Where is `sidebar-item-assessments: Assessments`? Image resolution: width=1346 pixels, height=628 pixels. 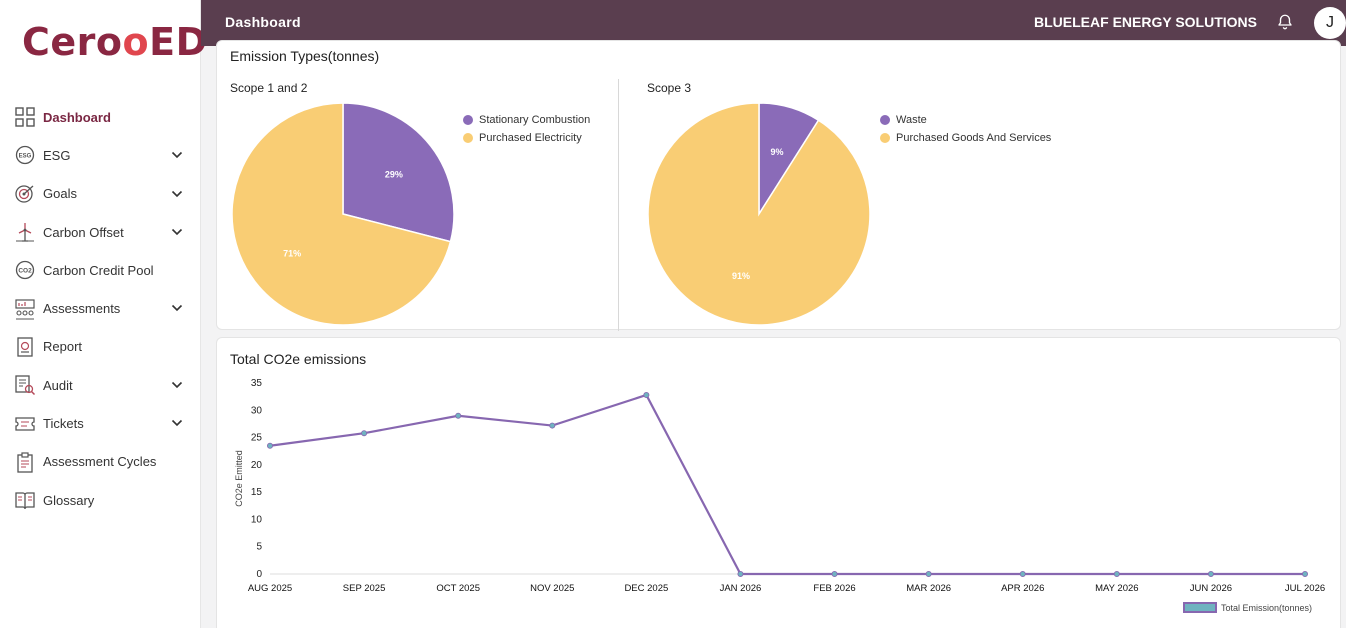 sidebar-item-assessments: Assessments is located at coordinates (100, 308).